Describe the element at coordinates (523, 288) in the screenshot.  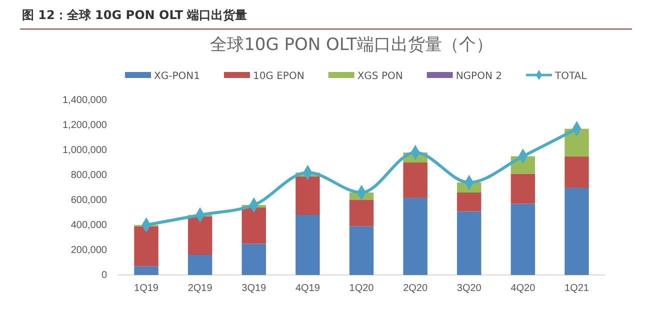
I see `x-tick-label: 4Q20` at that location.